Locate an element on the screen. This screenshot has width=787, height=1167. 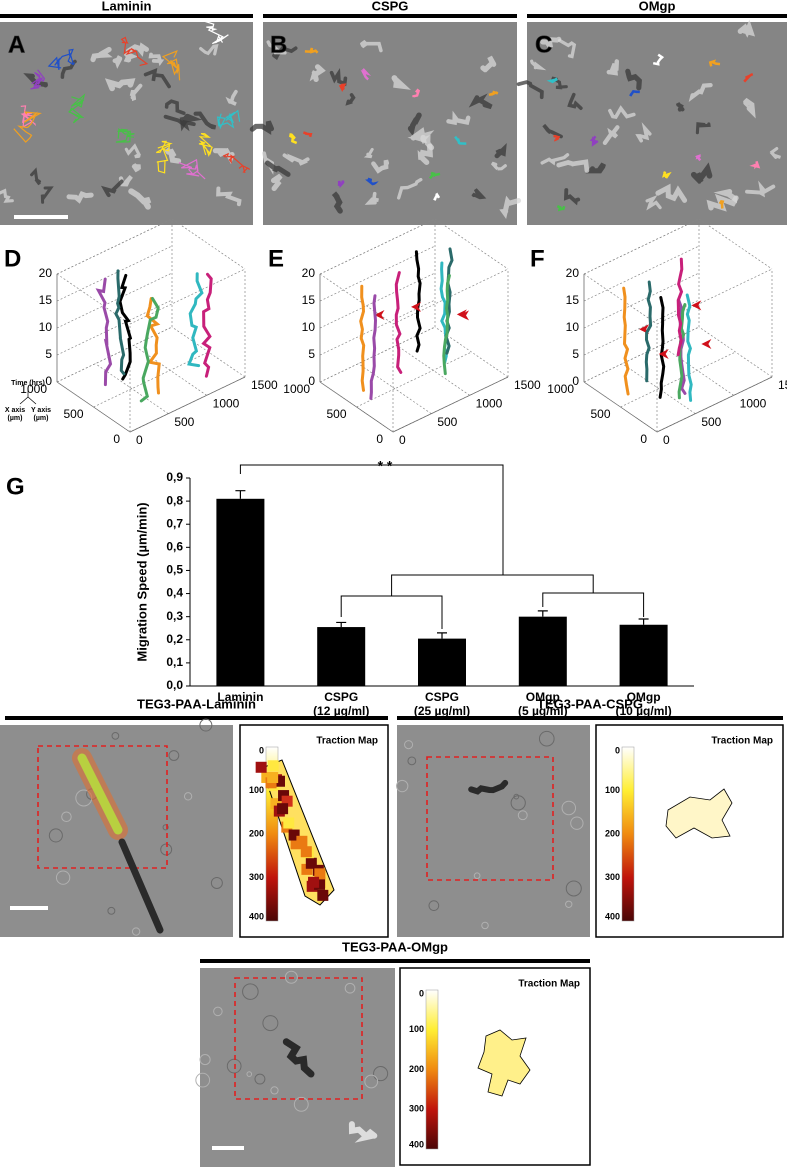
colorbar-tick-label: 100 is located at coordinates (416, 1029).